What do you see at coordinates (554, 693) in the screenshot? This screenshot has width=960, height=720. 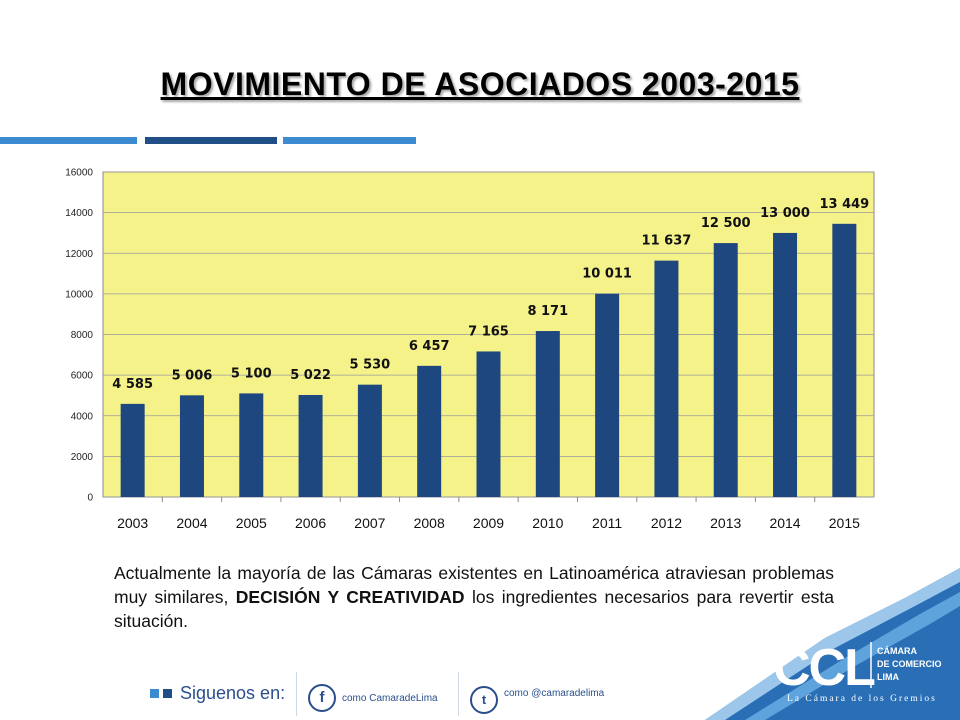 I see `twitter-text: como @camaradelima` at bounding box center [554, 693].